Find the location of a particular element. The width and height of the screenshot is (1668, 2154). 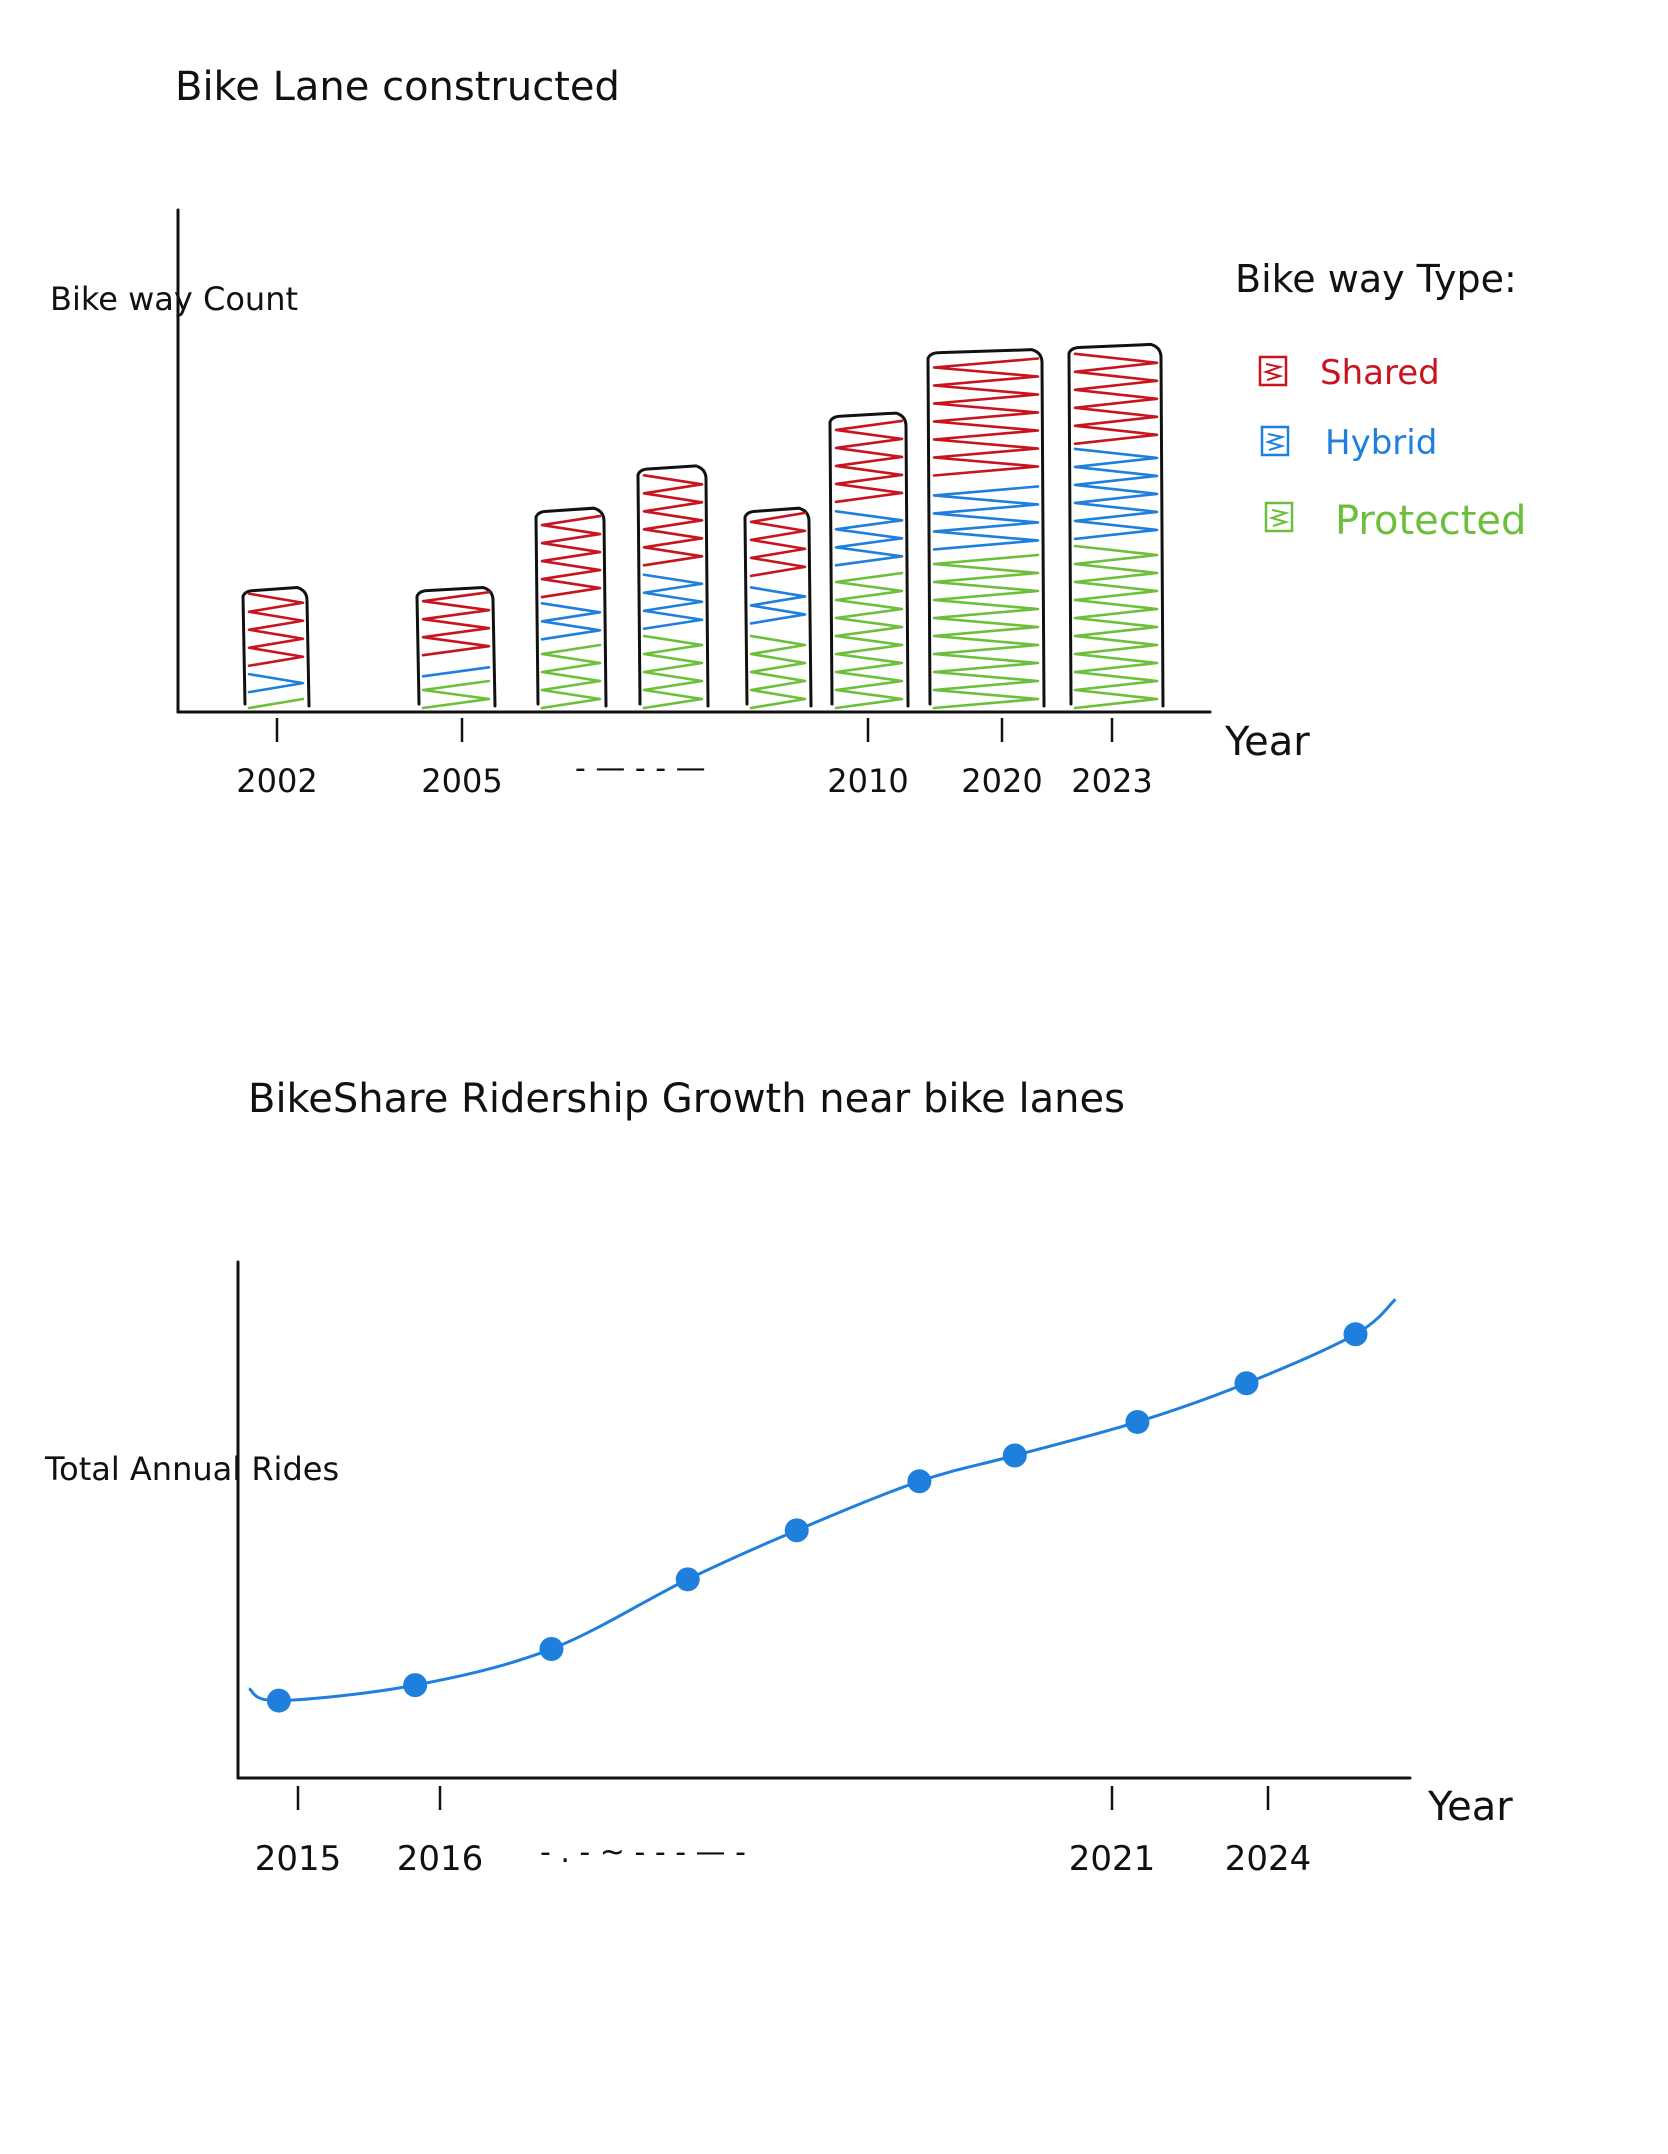

legend-swatch-hybrid is located at coordinates (1275, 441).